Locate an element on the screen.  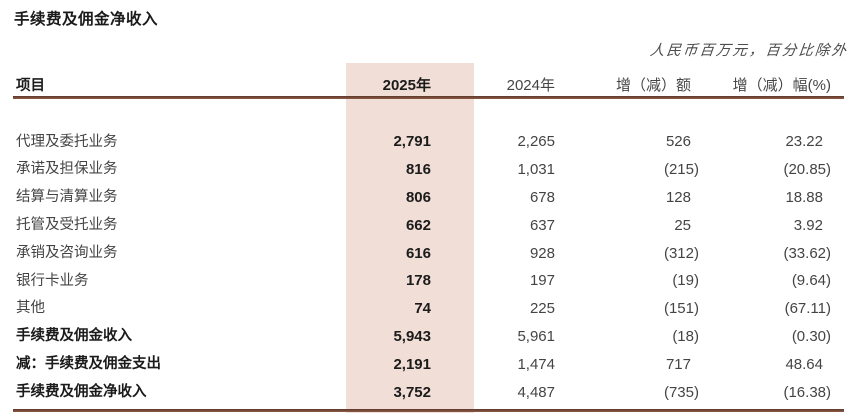
cell-change-amount: 25 is located at coordinates (682, 225).